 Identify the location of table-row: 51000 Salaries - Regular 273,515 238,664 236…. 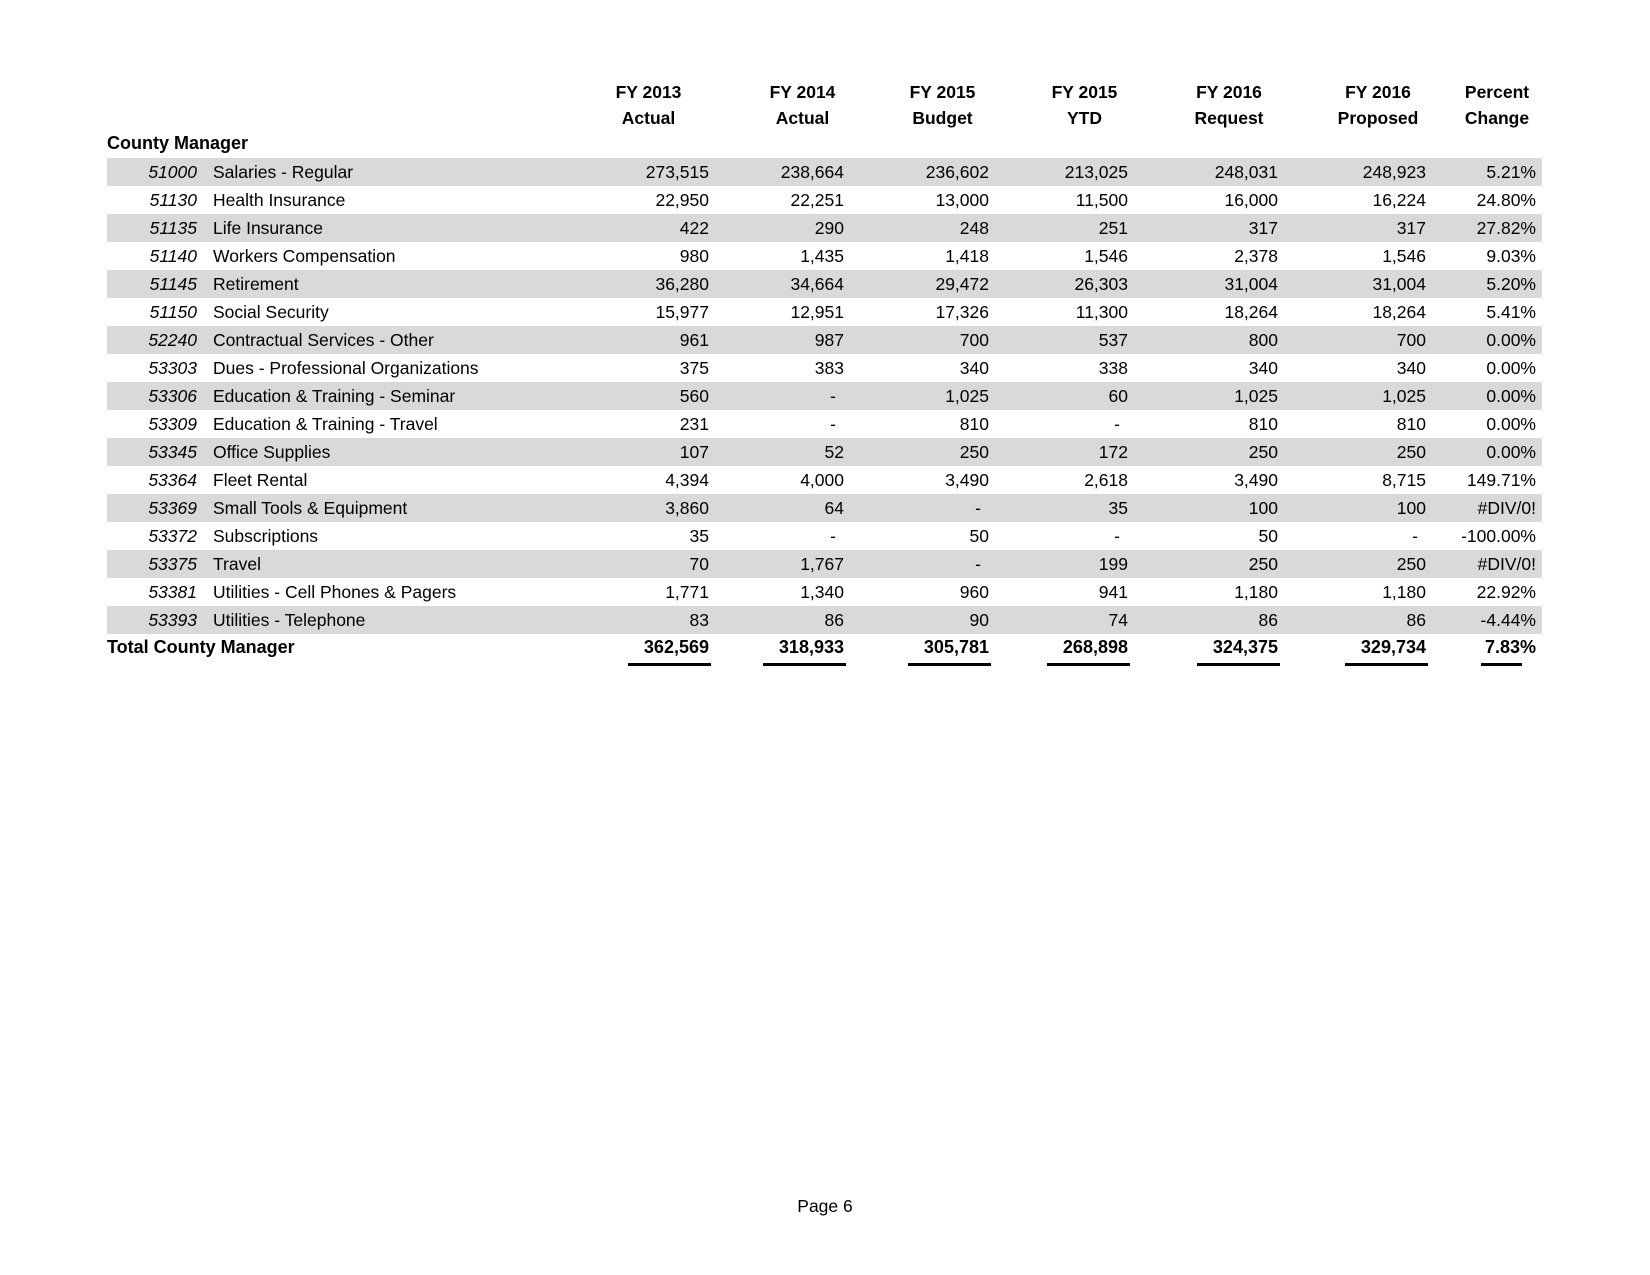
(824, 172).